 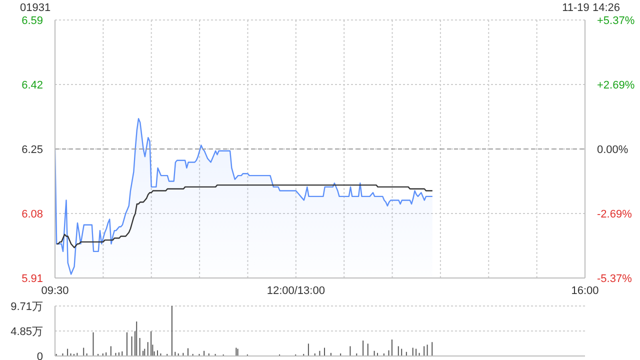 I want to click on y-tick-label: 5.91, so click(x=32, y=279).